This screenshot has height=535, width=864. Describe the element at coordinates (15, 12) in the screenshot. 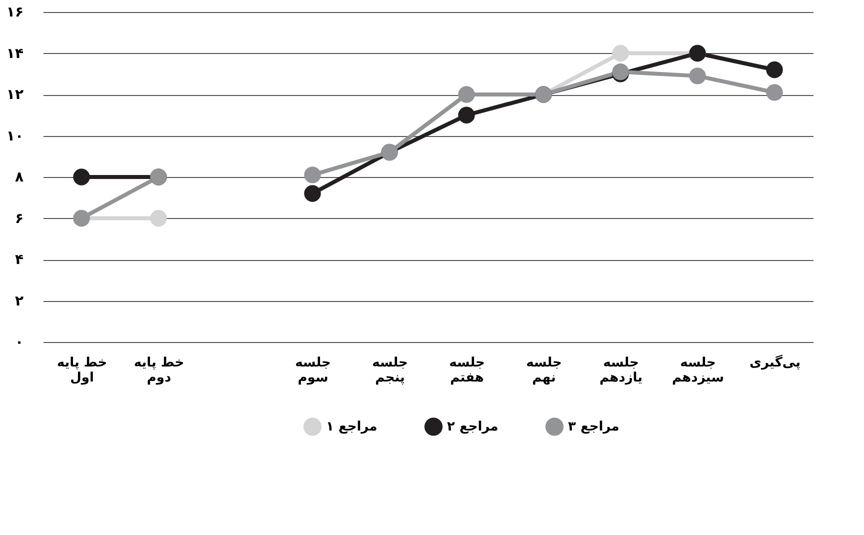

I see `y-tick-label: ۱۶` at that location.